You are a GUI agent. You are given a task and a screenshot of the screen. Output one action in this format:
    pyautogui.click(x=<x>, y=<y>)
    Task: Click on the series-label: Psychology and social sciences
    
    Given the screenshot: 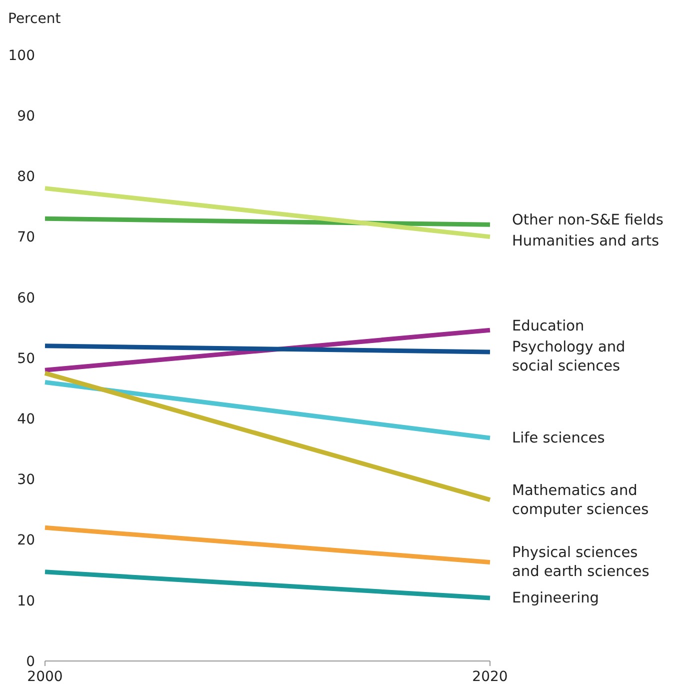 What is the action you would take?
    pyautogui.click(x=569, y=356)
    